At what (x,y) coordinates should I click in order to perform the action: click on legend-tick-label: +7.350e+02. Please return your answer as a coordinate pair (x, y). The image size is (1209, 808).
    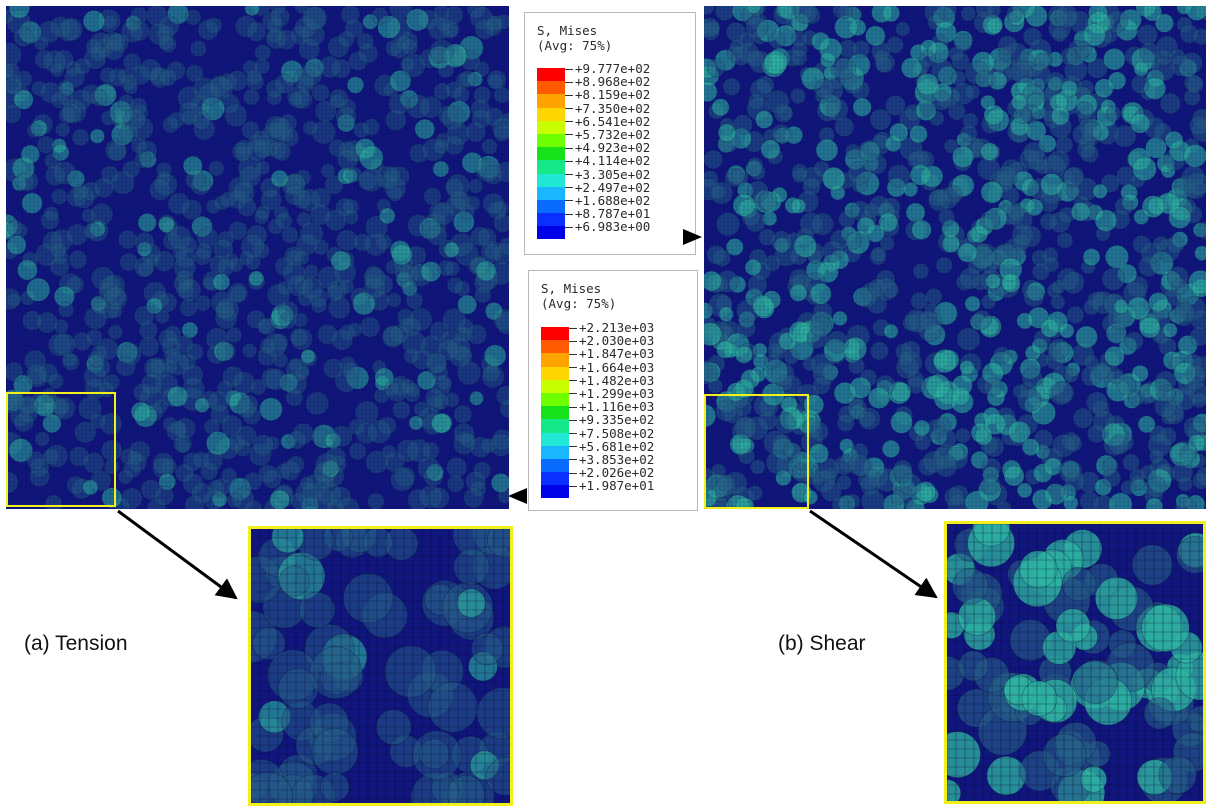
    Looking at the image, I should click on (607, 108).